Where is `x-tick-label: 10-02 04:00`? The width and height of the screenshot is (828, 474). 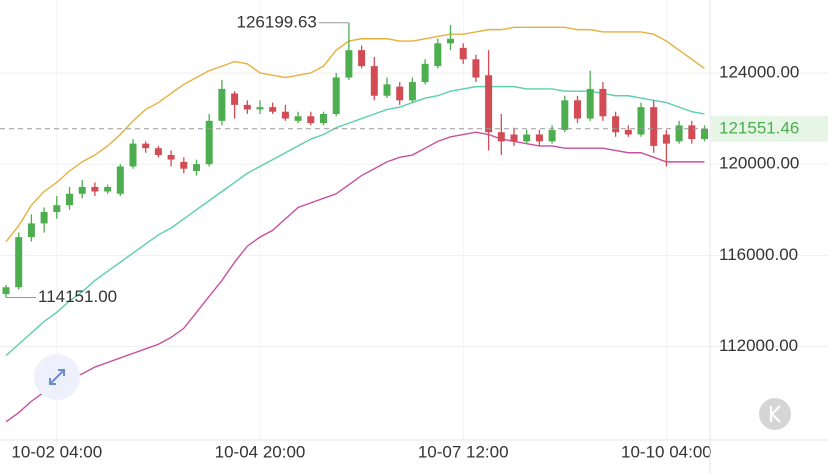 x-tick-label: 10-02 04:00 is located at coordinates (56, 451).